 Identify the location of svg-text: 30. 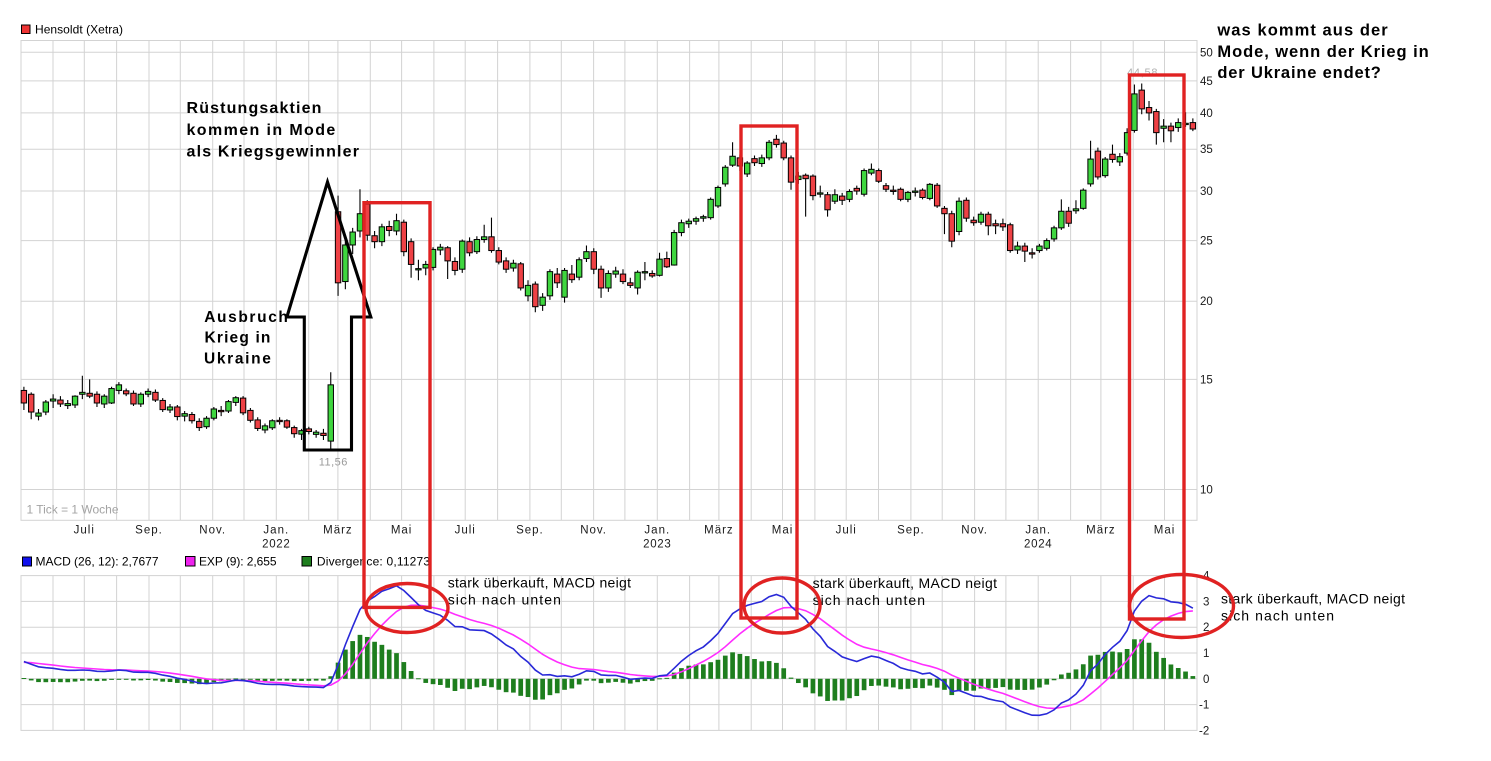
(1206, 192).